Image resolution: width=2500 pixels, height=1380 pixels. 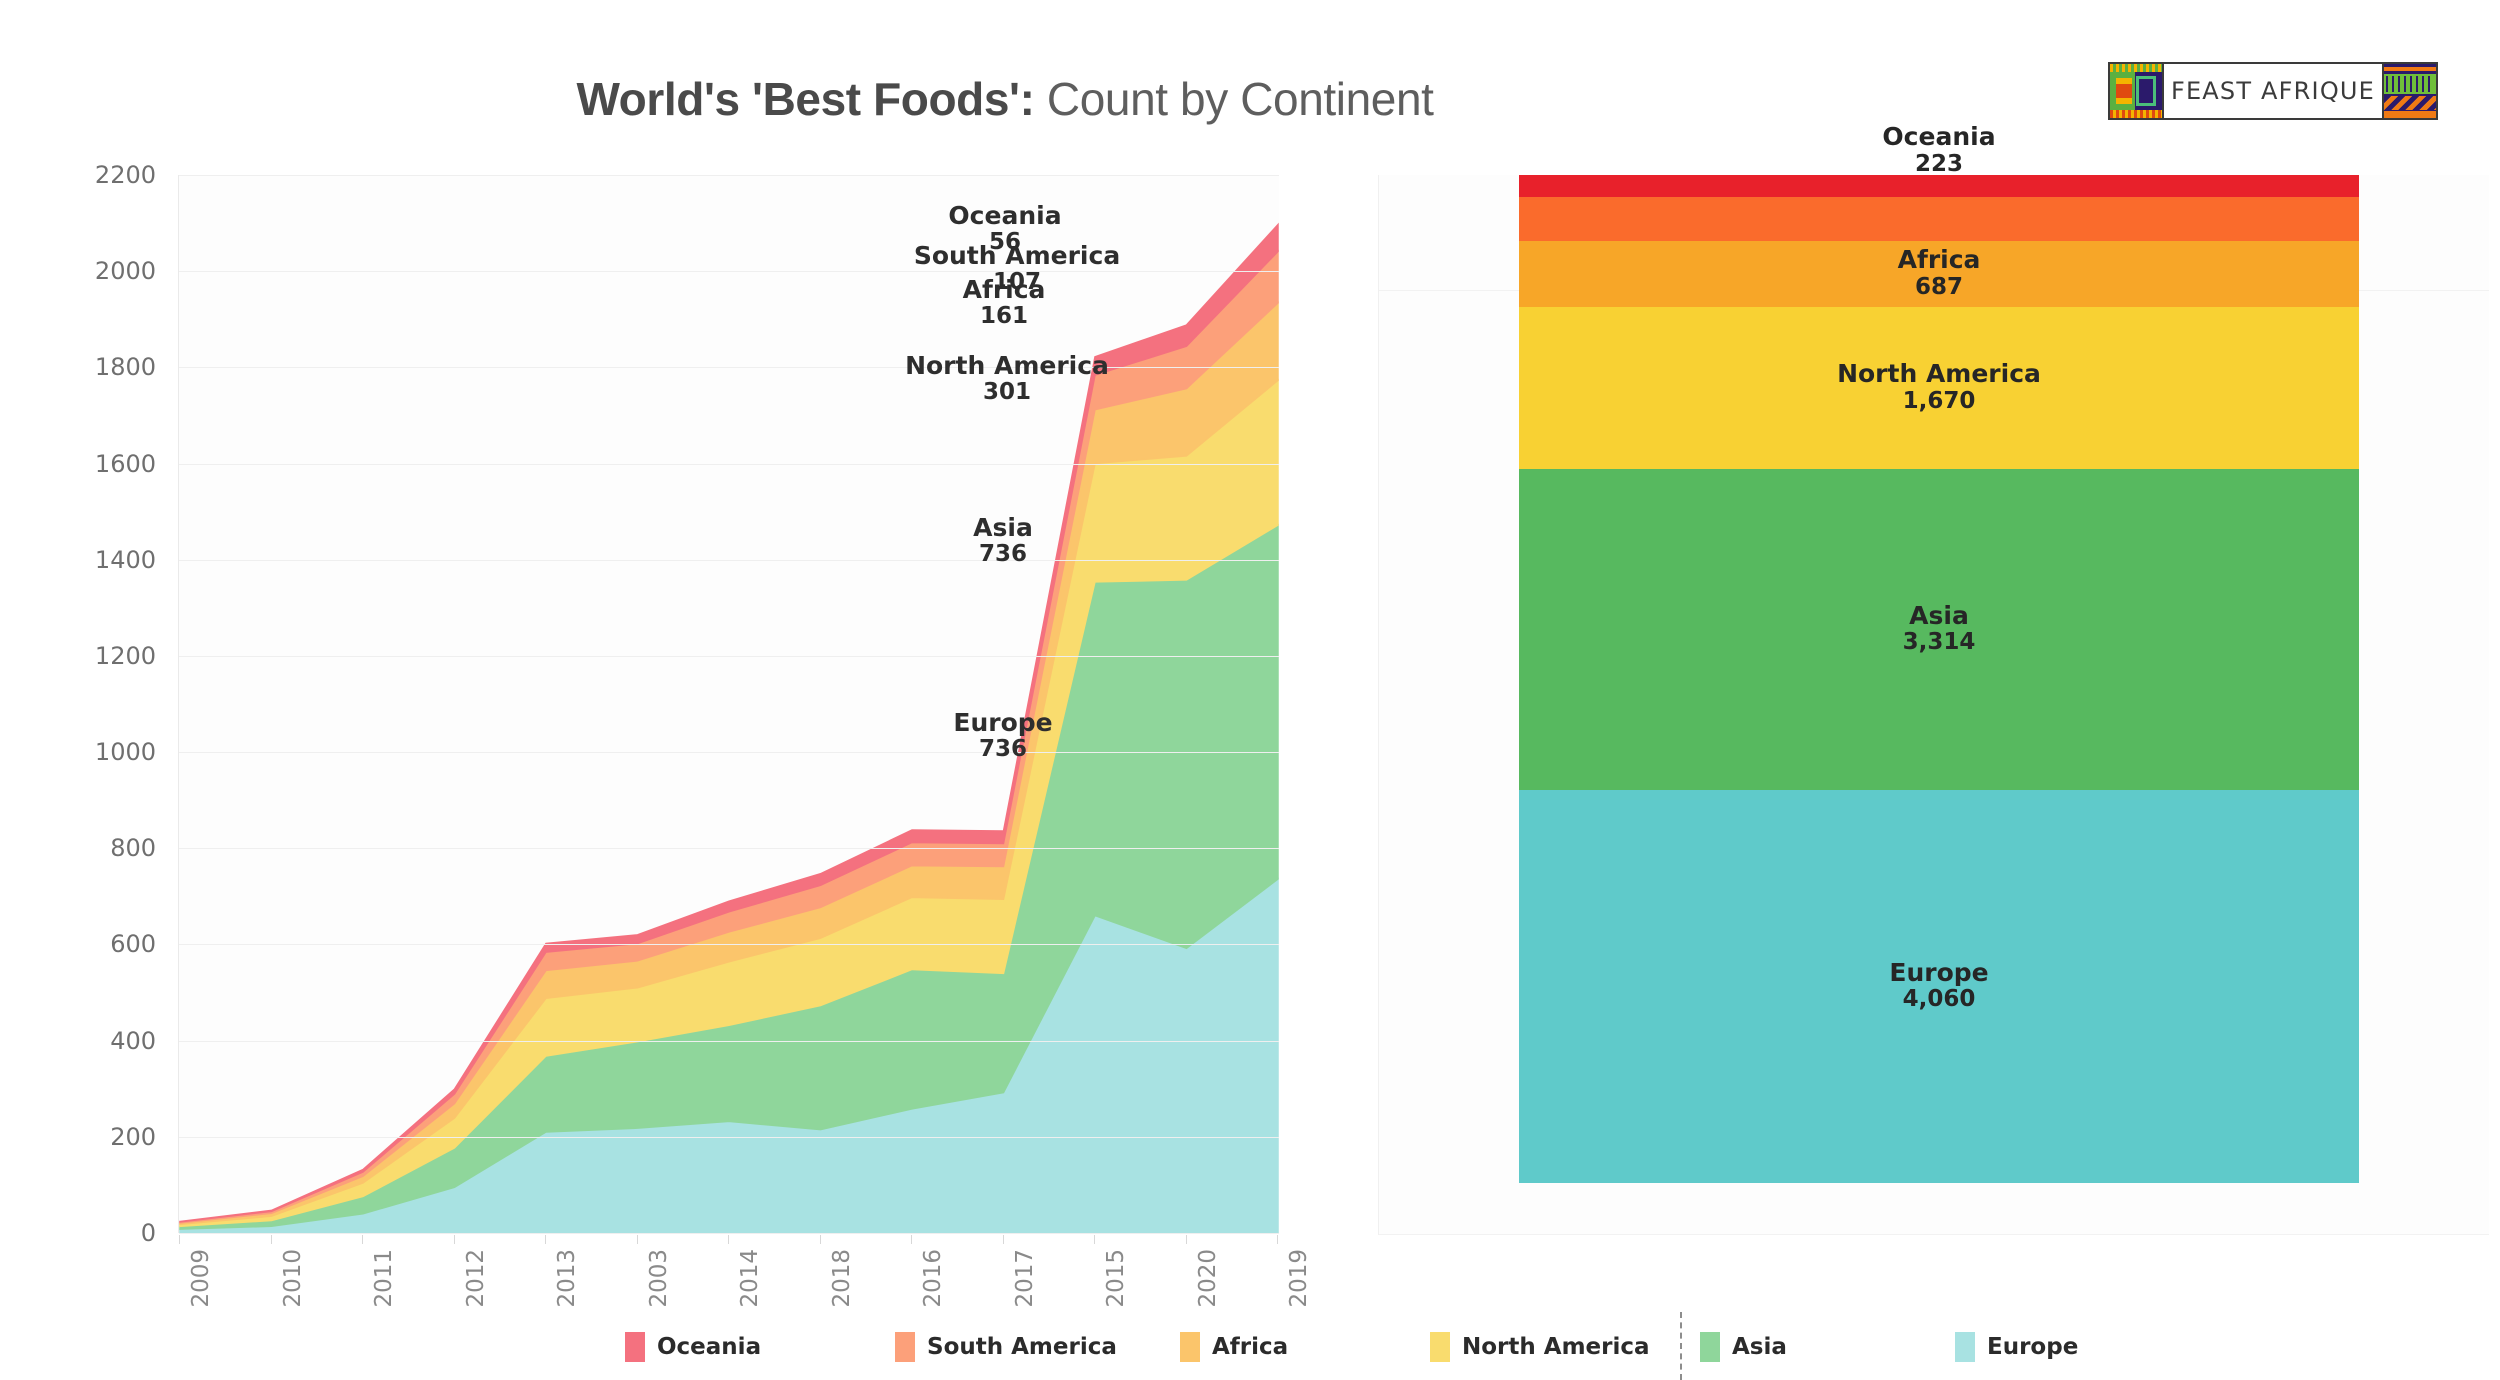 I want to click on pattern-stripes-bottom-icon, so click(x=2136, y=114).